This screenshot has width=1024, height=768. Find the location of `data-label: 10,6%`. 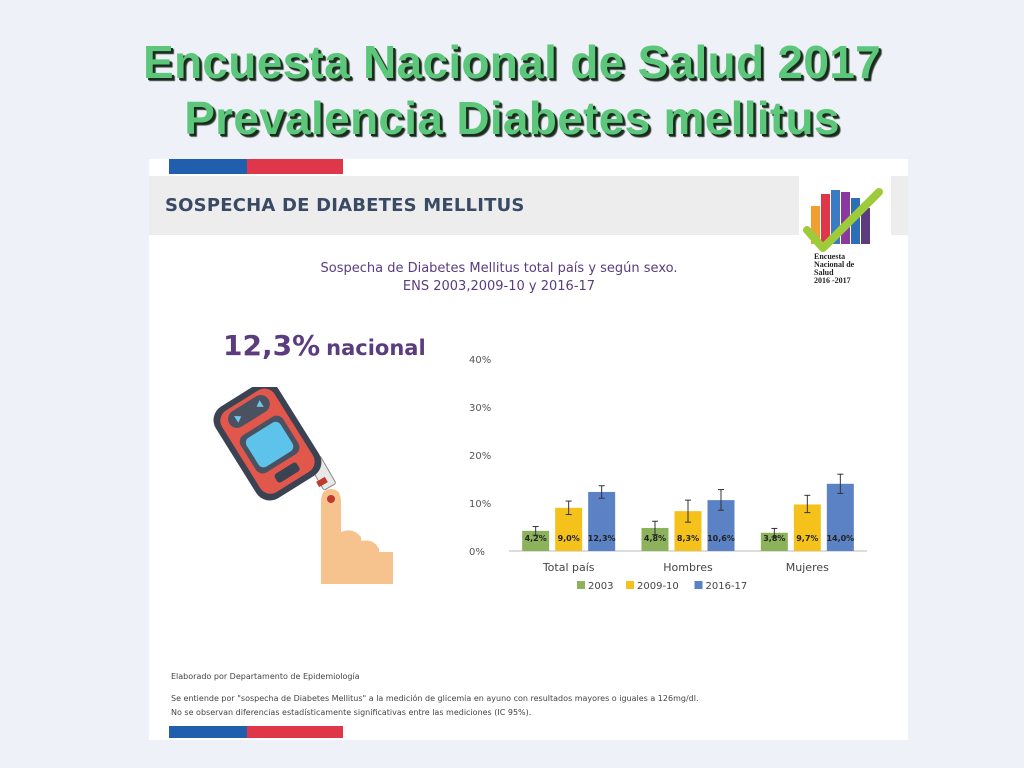

data-label: 10,6% is located at coordinates (721, 538).